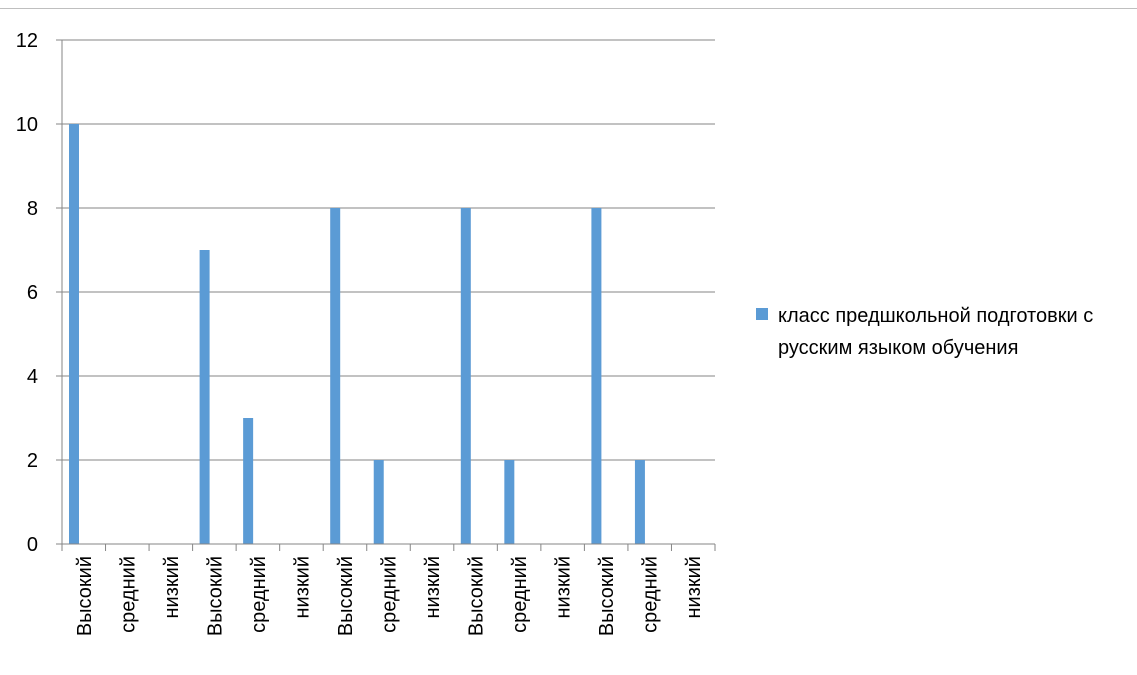  What do you see at coordinates (762, 314) in the screenshot?
I see `legend-swatch` at bounding box center [762, 314].